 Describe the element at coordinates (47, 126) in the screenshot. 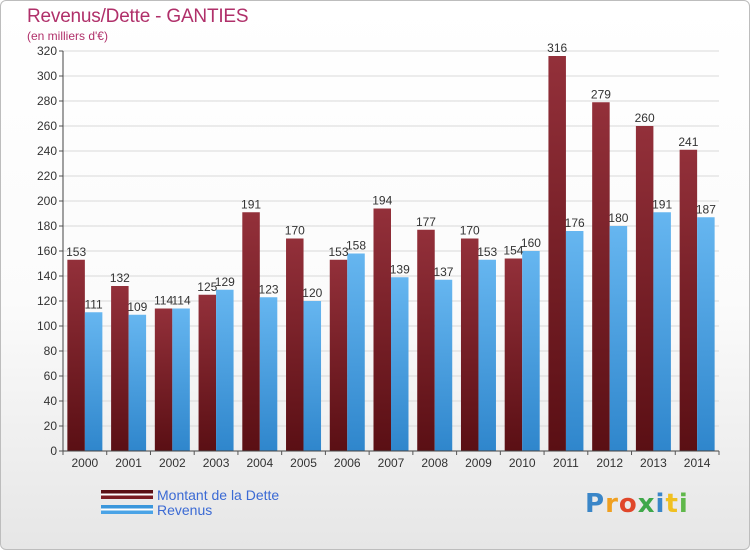

I see `y-tick-label: 260` at that location.